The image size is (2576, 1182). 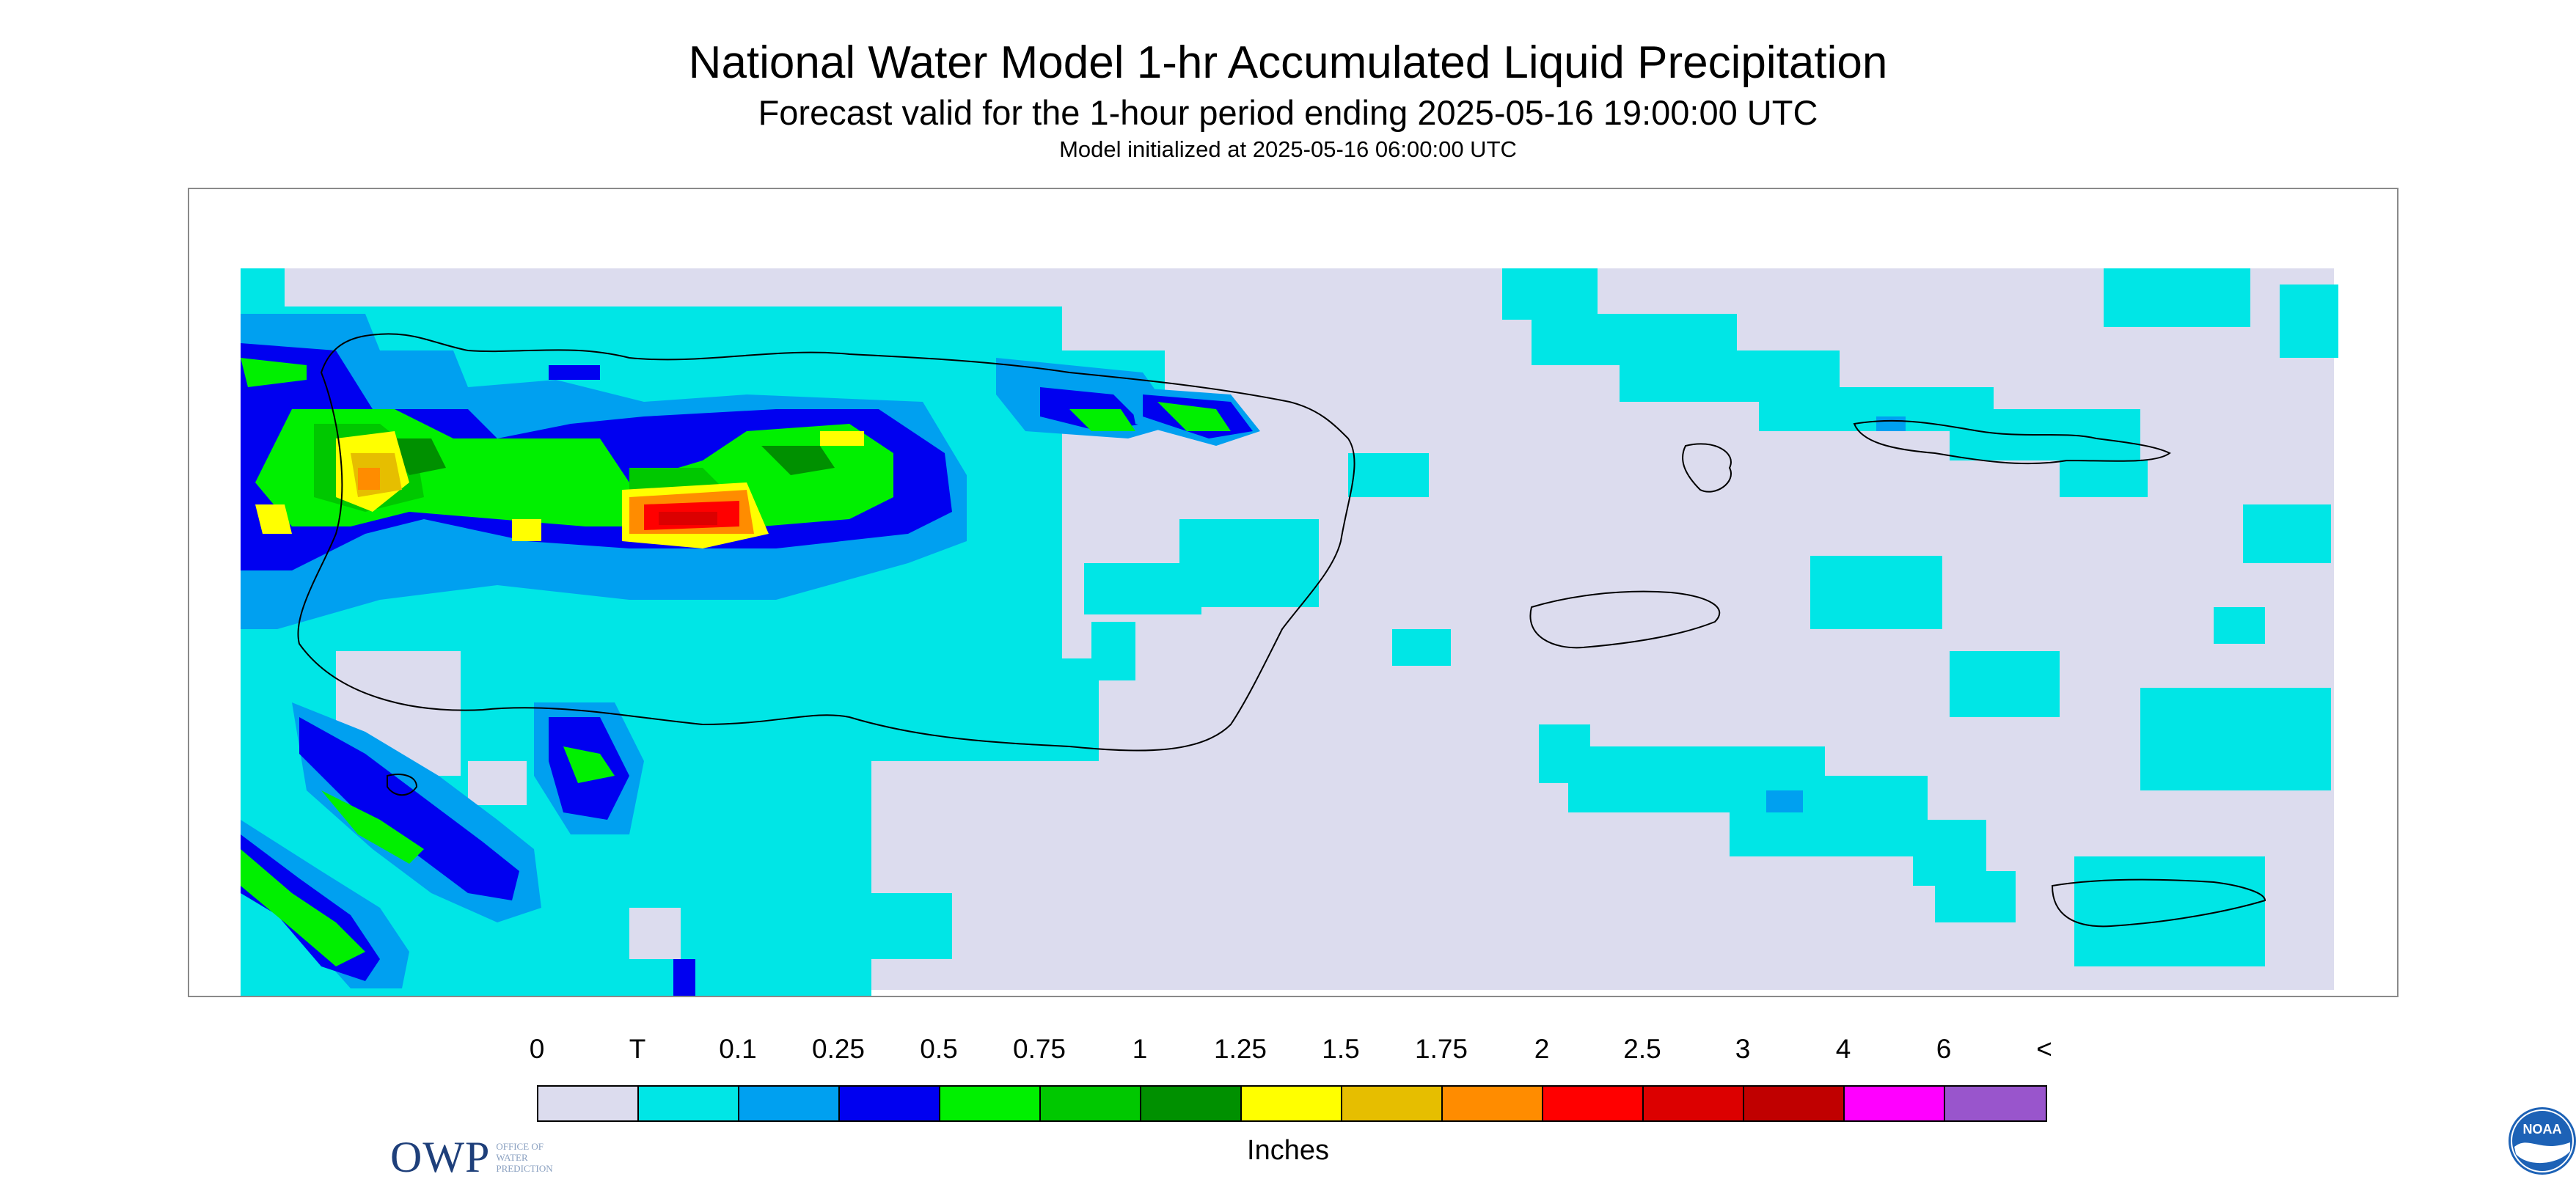 What do you see at coordinates (738, 1049) in the screenshot?
I see `legend-label: 0.1` at bounding box center [738, 1049].